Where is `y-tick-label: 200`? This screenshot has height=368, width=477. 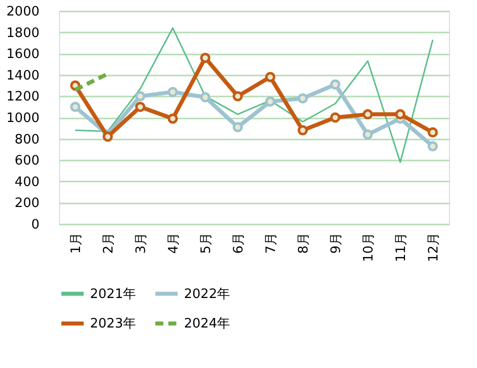 y-tick-label: 200 is located at coordinates (27, 204).